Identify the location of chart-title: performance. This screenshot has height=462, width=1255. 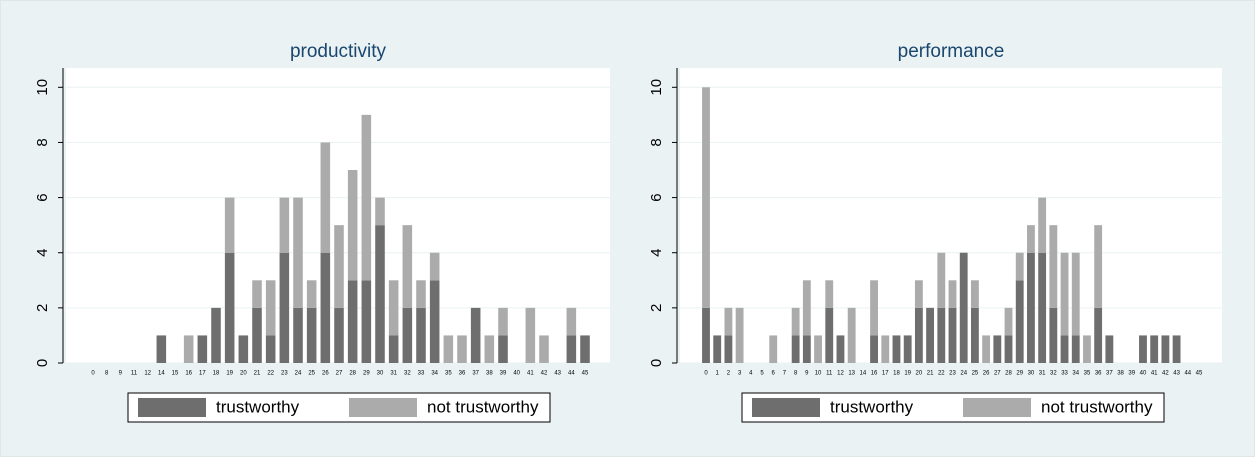
(951, 51).